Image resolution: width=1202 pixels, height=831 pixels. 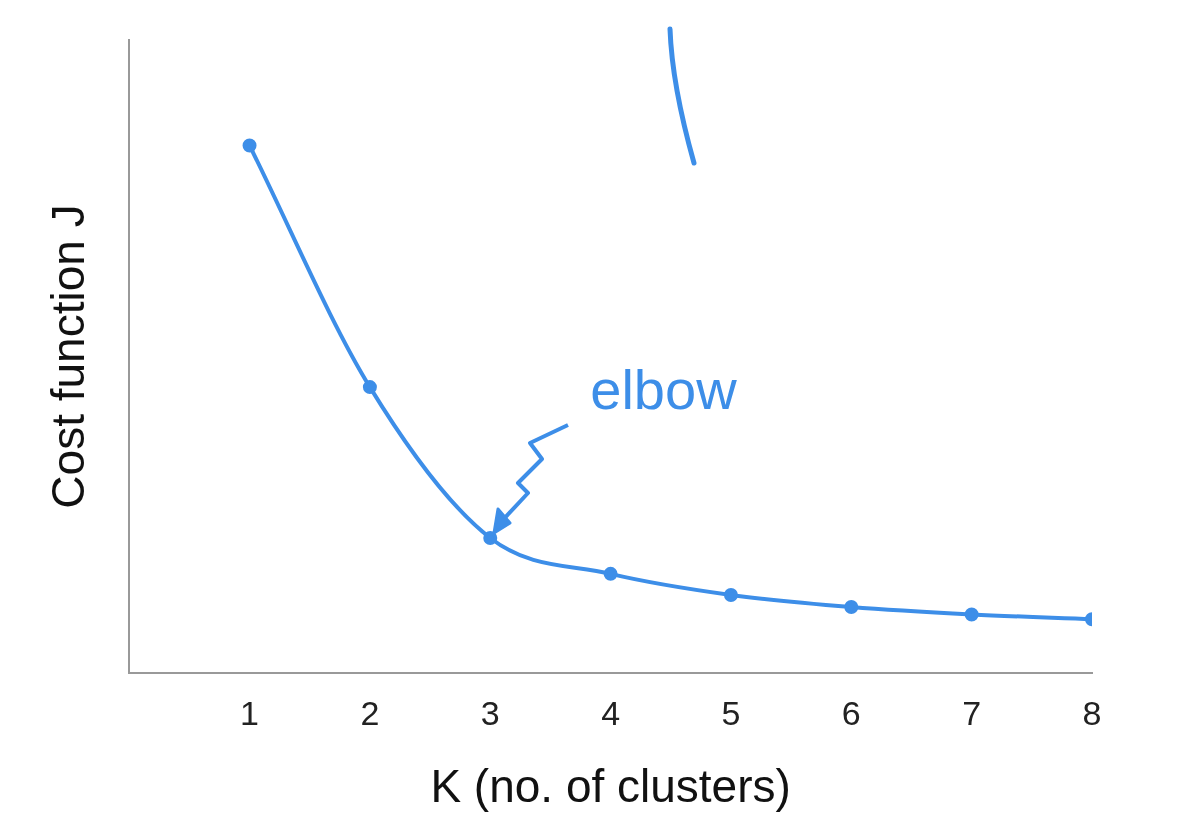 I want to click on x-tick-label: 7, so click(x=972, y=712).